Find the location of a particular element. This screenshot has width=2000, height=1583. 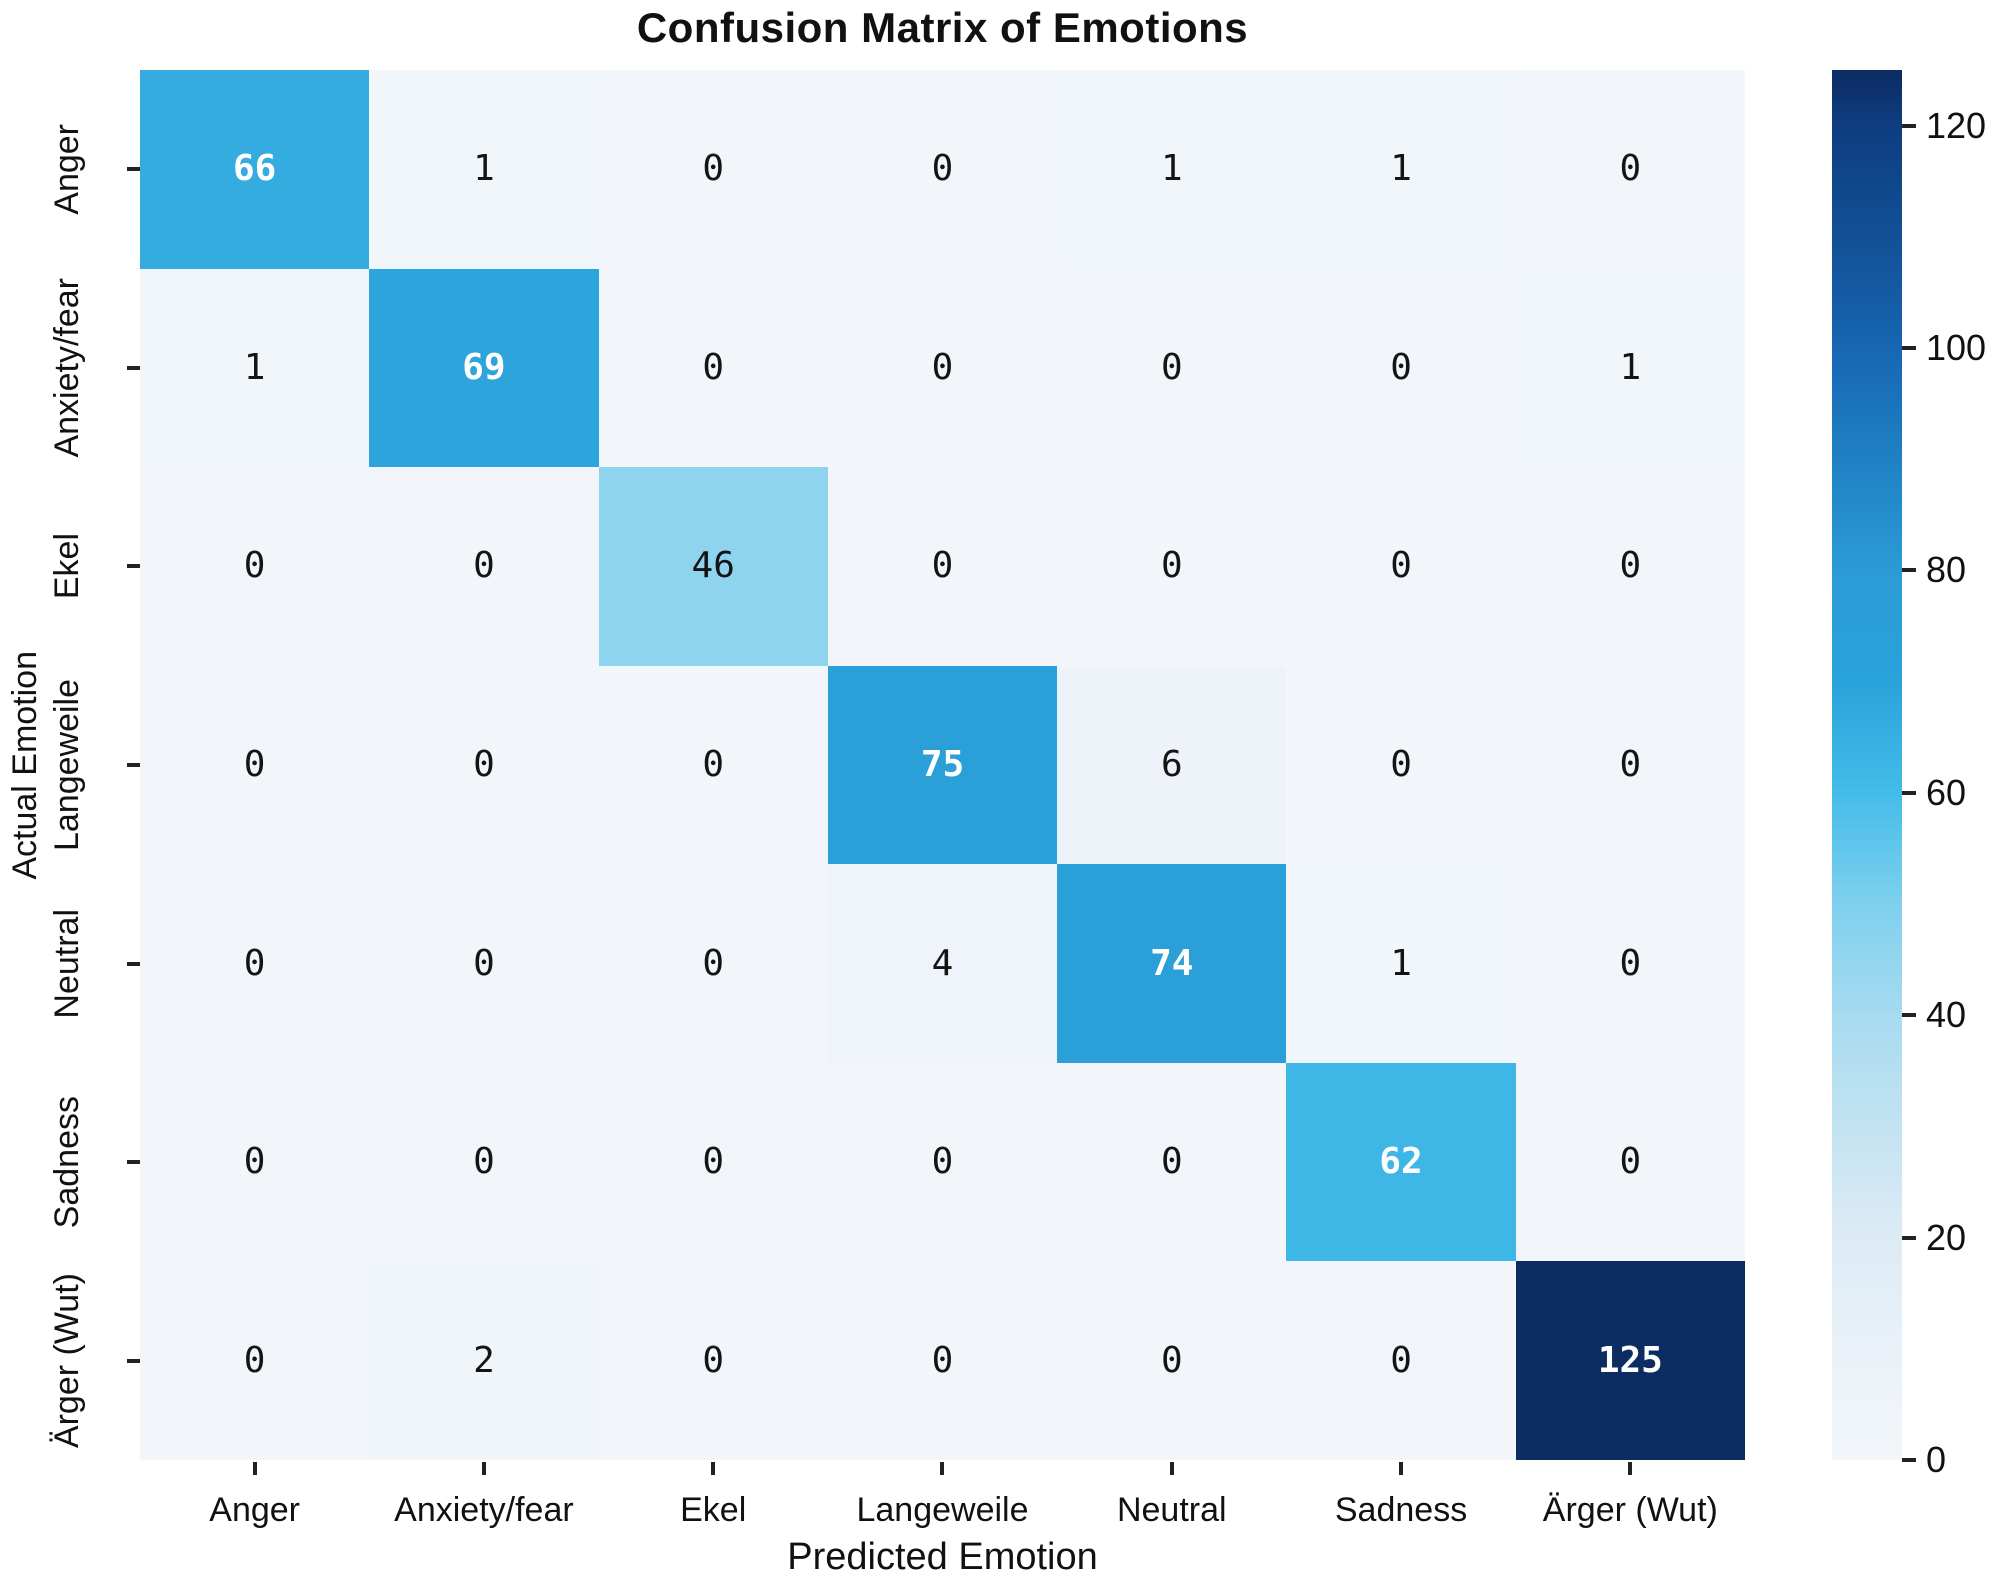

cell-value: 74 is located at coordinates (1172, 963).